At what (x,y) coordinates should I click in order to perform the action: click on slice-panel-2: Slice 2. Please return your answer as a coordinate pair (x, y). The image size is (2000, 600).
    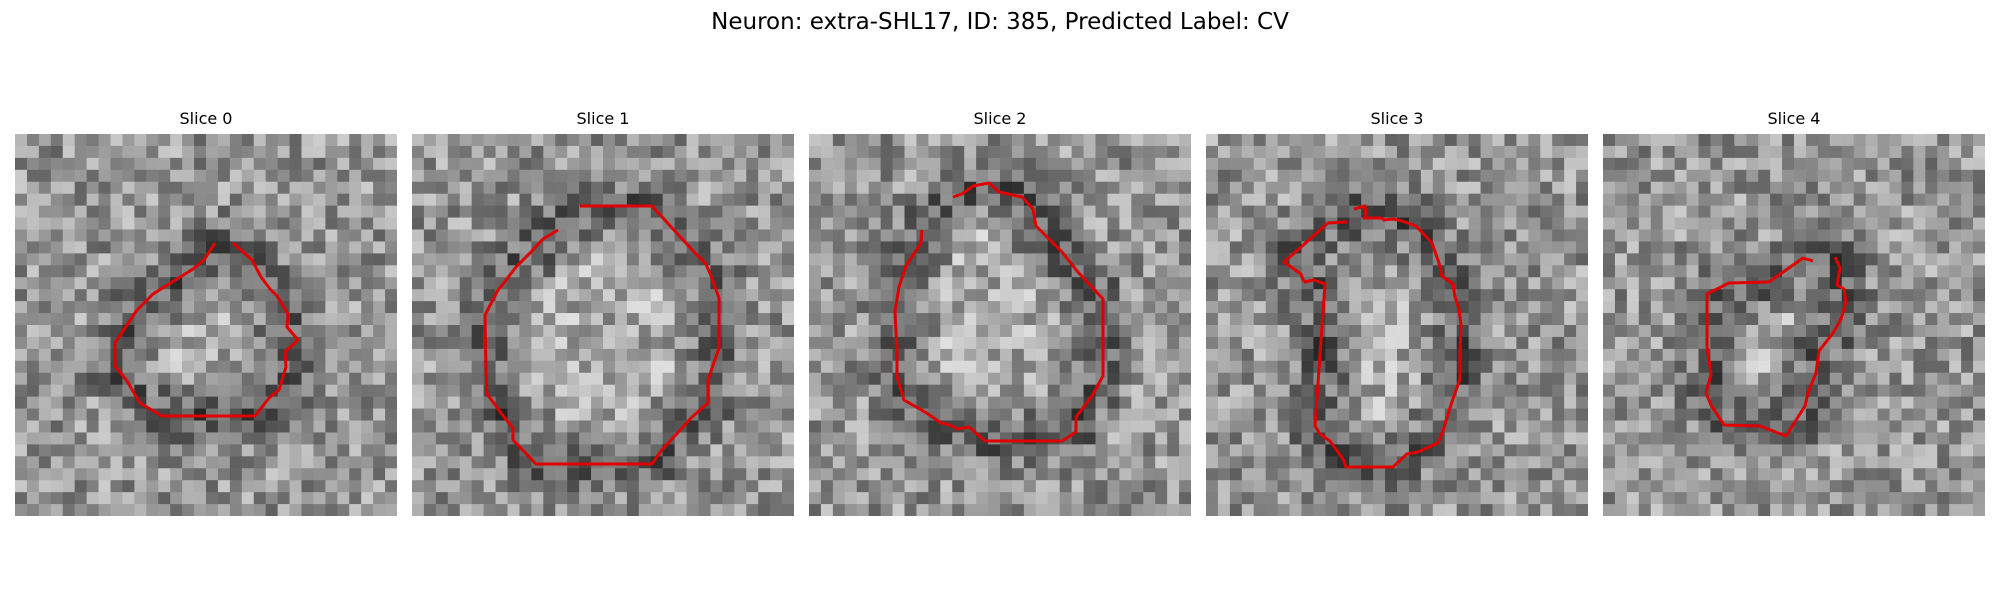
    Looking at the image, I should click on (1000, 313).